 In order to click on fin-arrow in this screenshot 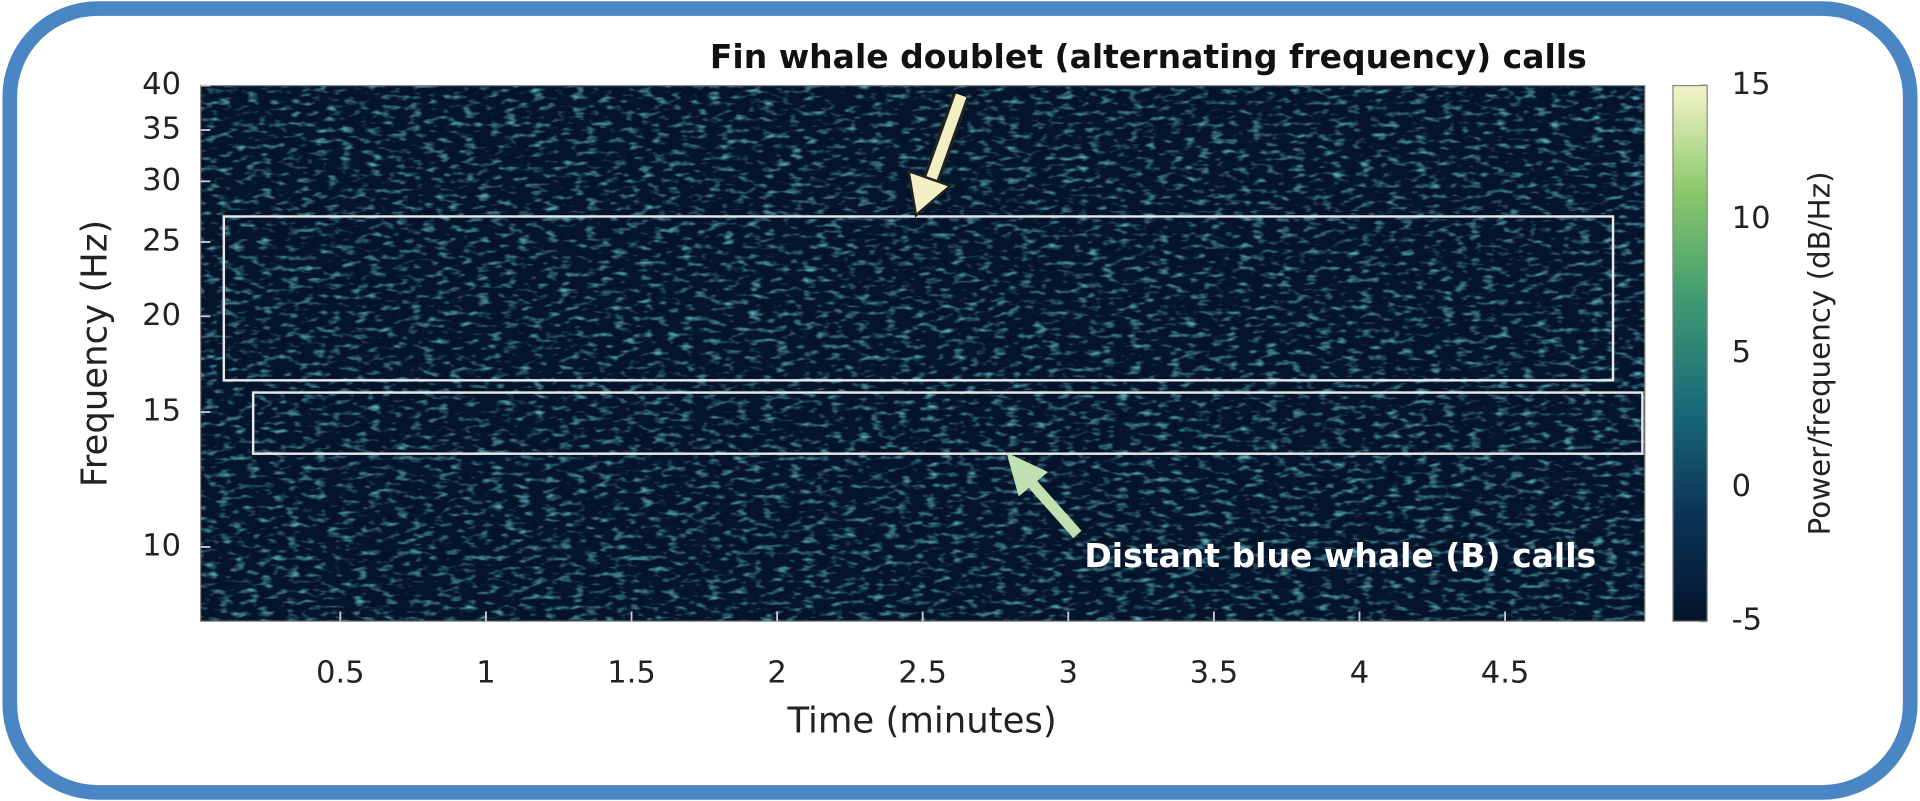, I will do `click(938, 155)`.